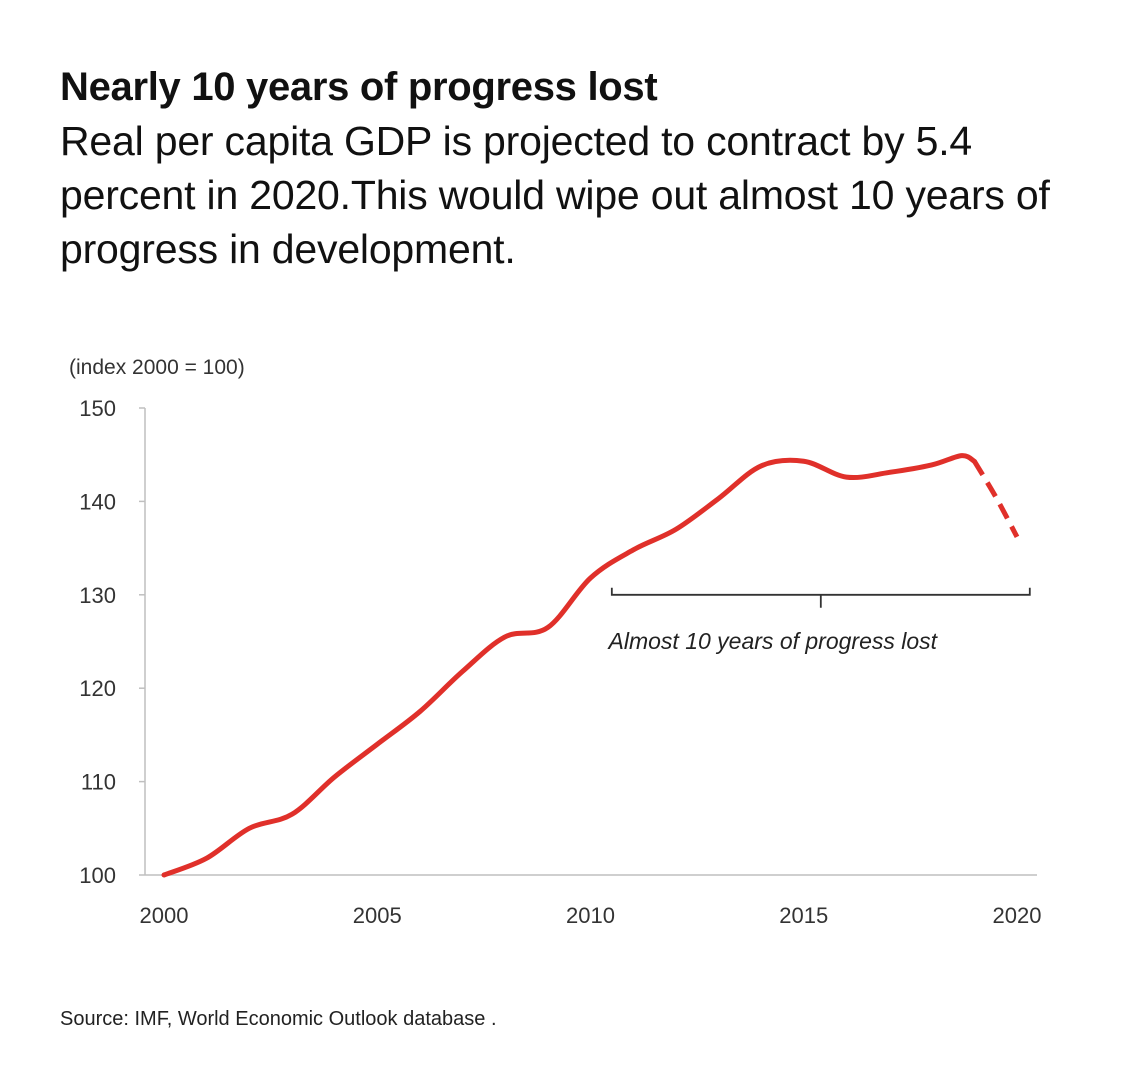 This screenshot has height=1080, width=1125. I want to click on y-tick-label: 120, so click(97, 688).